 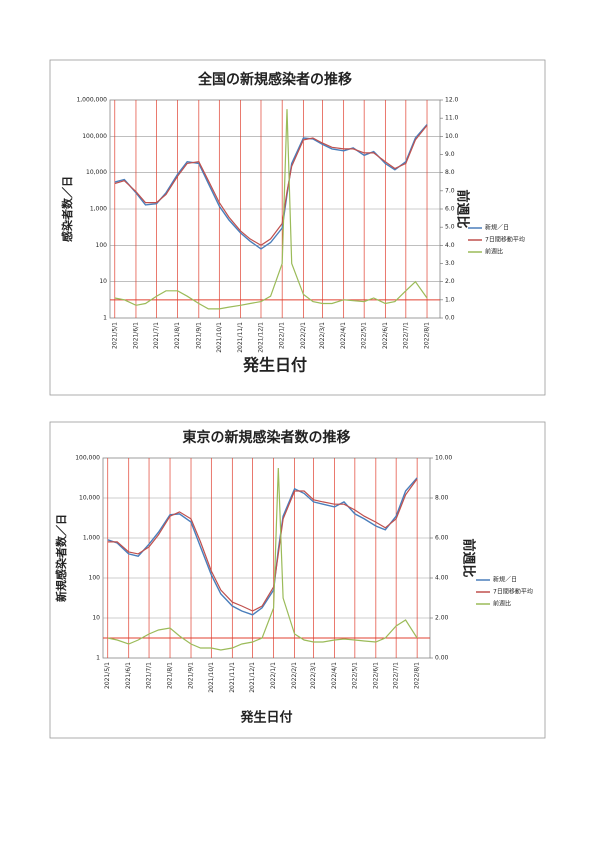 I want to click on y-axis-label: 感染者数／日, so click(x=67, y=209).